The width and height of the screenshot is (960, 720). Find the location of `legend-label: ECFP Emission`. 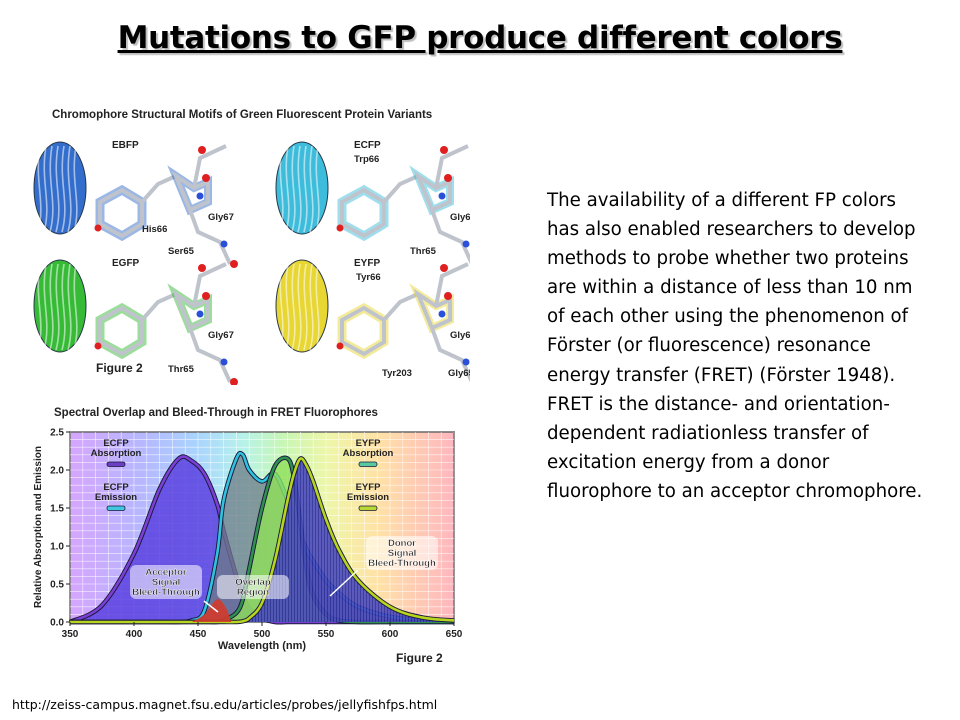

legend-label: ECFP Emission is located at coordinates (116, 492).